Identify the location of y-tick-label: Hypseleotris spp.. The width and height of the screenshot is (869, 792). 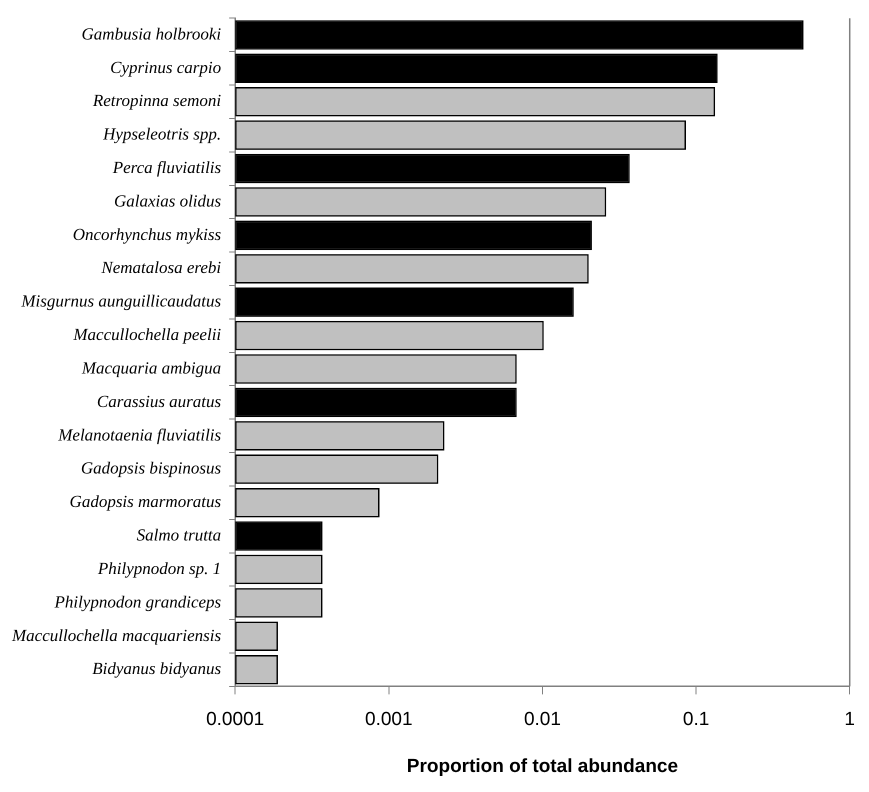
(162, 134).